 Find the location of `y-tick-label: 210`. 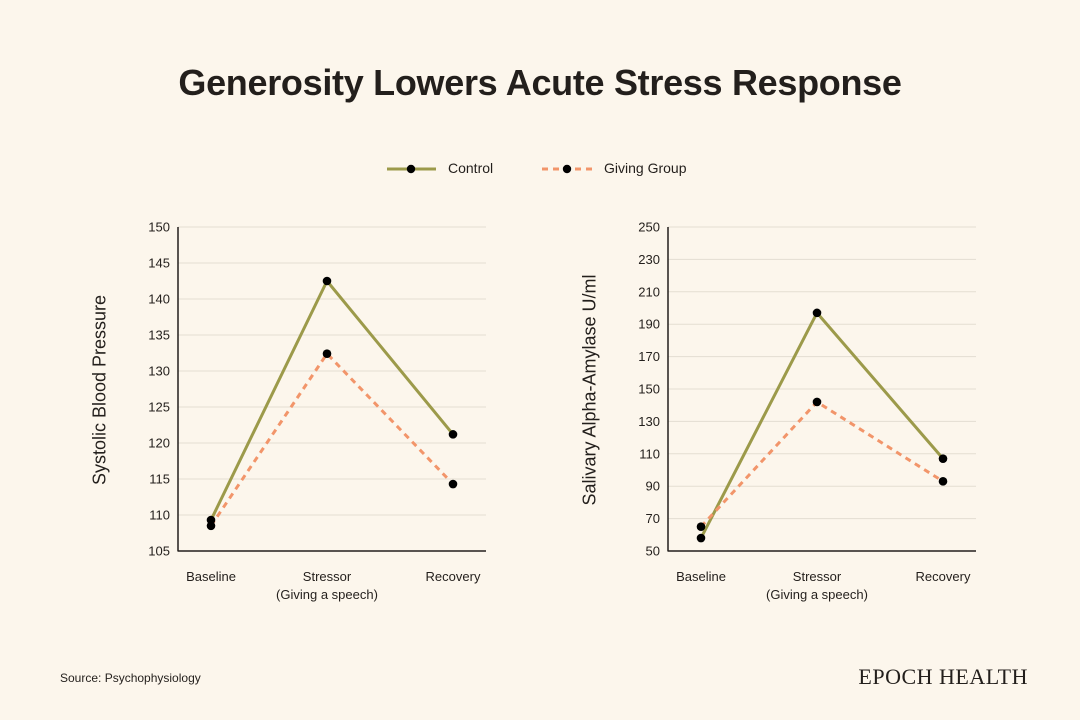

y-tick-label: 210 is located at coordinates (649, 291).